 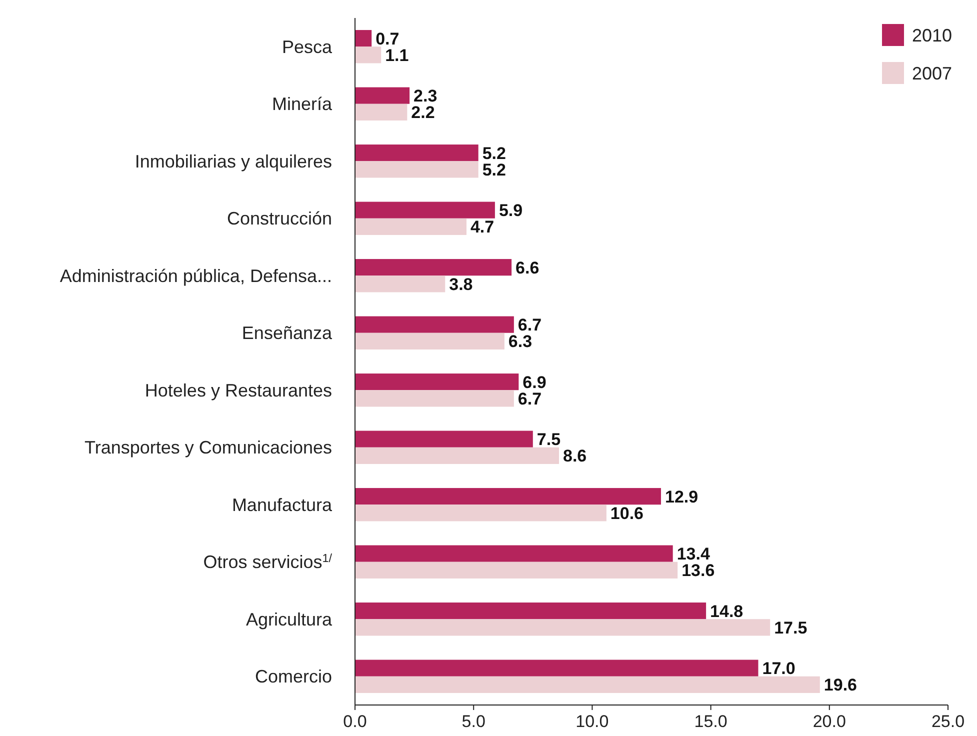 I want to click on legend-label: 2010, so click(x=932, y=35).